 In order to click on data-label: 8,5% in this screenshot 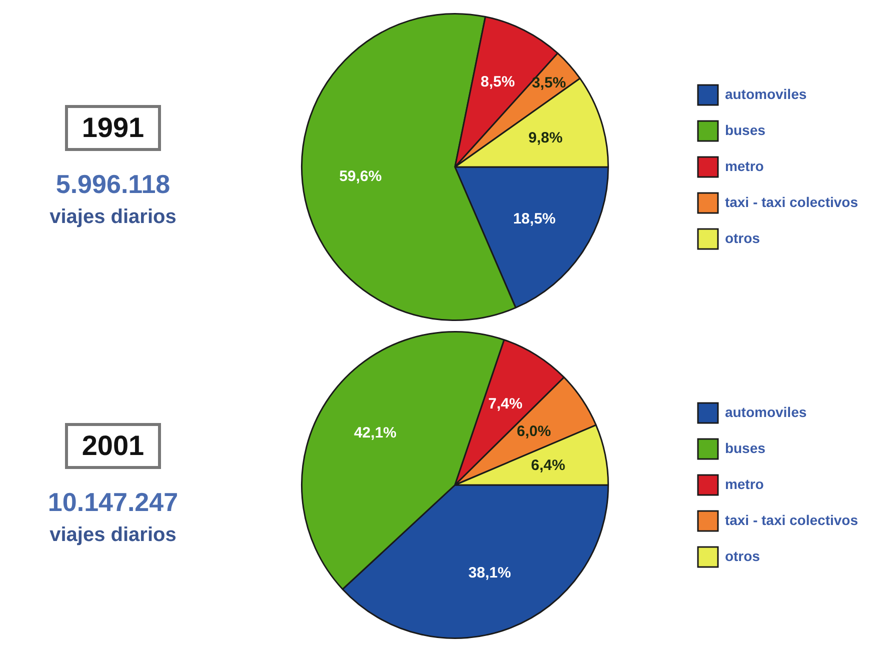, I will do `click(497, 81)`.